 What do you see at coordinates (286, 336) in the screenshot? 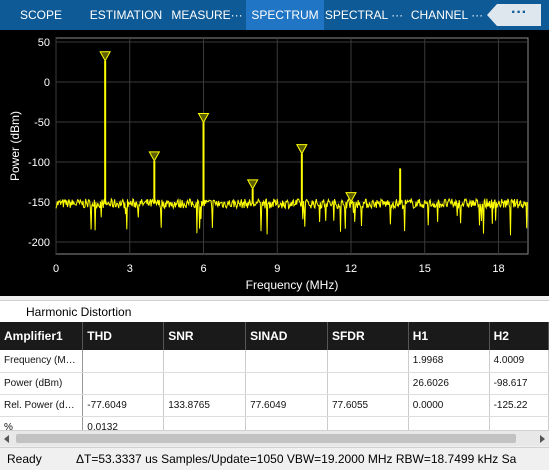
I see `column-header: SINAD` at bounding box center [286, 336].